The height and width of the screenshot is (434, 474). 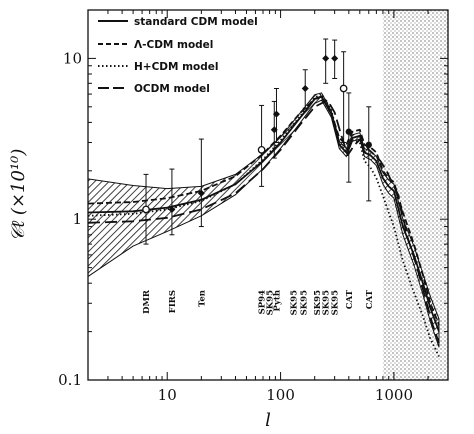 I want to click on legend-label-standard-cdm: standard CDM model, so click(x=196, y=22).